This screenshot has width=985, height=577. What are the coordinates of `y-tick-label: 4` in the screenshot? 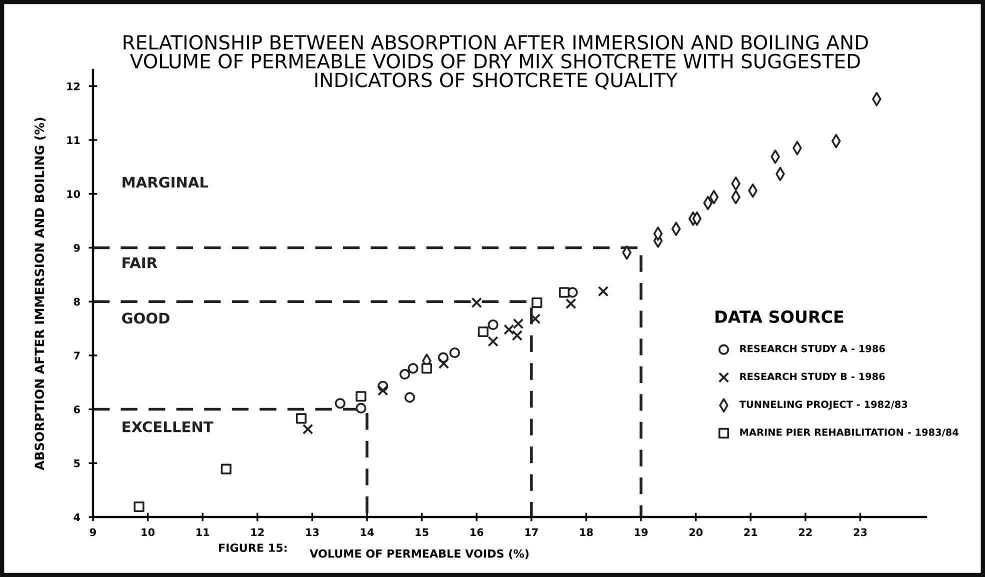 It's located at (77, 517).